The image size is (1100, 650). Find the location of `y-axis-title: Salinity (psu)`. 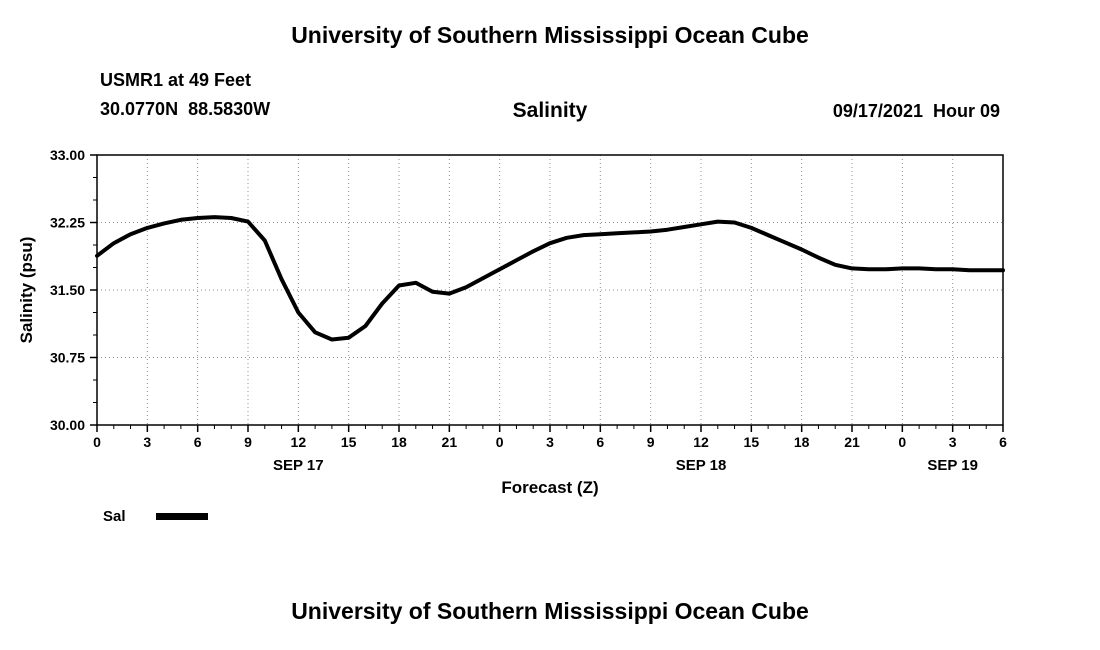

y-axis-title: Salinity (psu) is located at coordinates (26, 290).